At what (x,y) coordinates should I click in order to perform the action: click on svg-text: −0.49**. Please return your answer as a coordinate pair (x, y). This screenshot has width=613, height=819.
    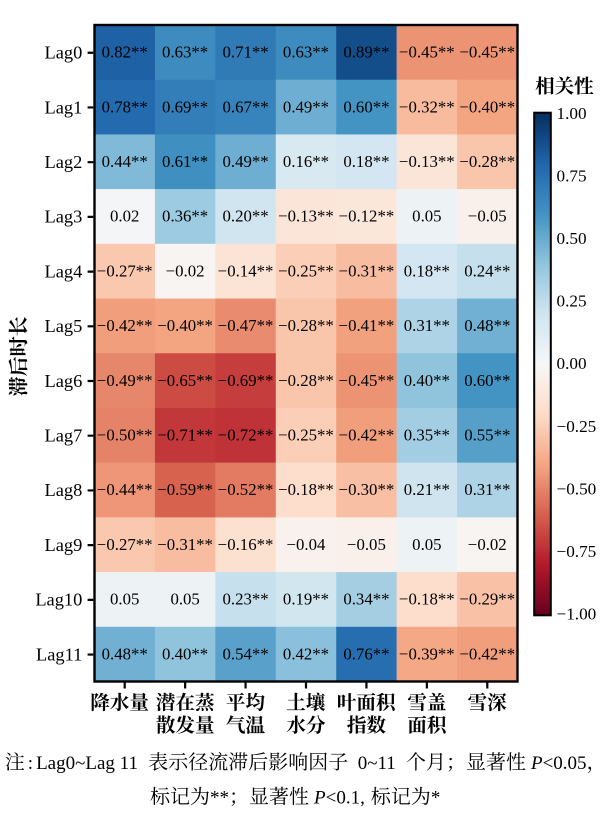
    Looking at the image, I should click on (125, 380).